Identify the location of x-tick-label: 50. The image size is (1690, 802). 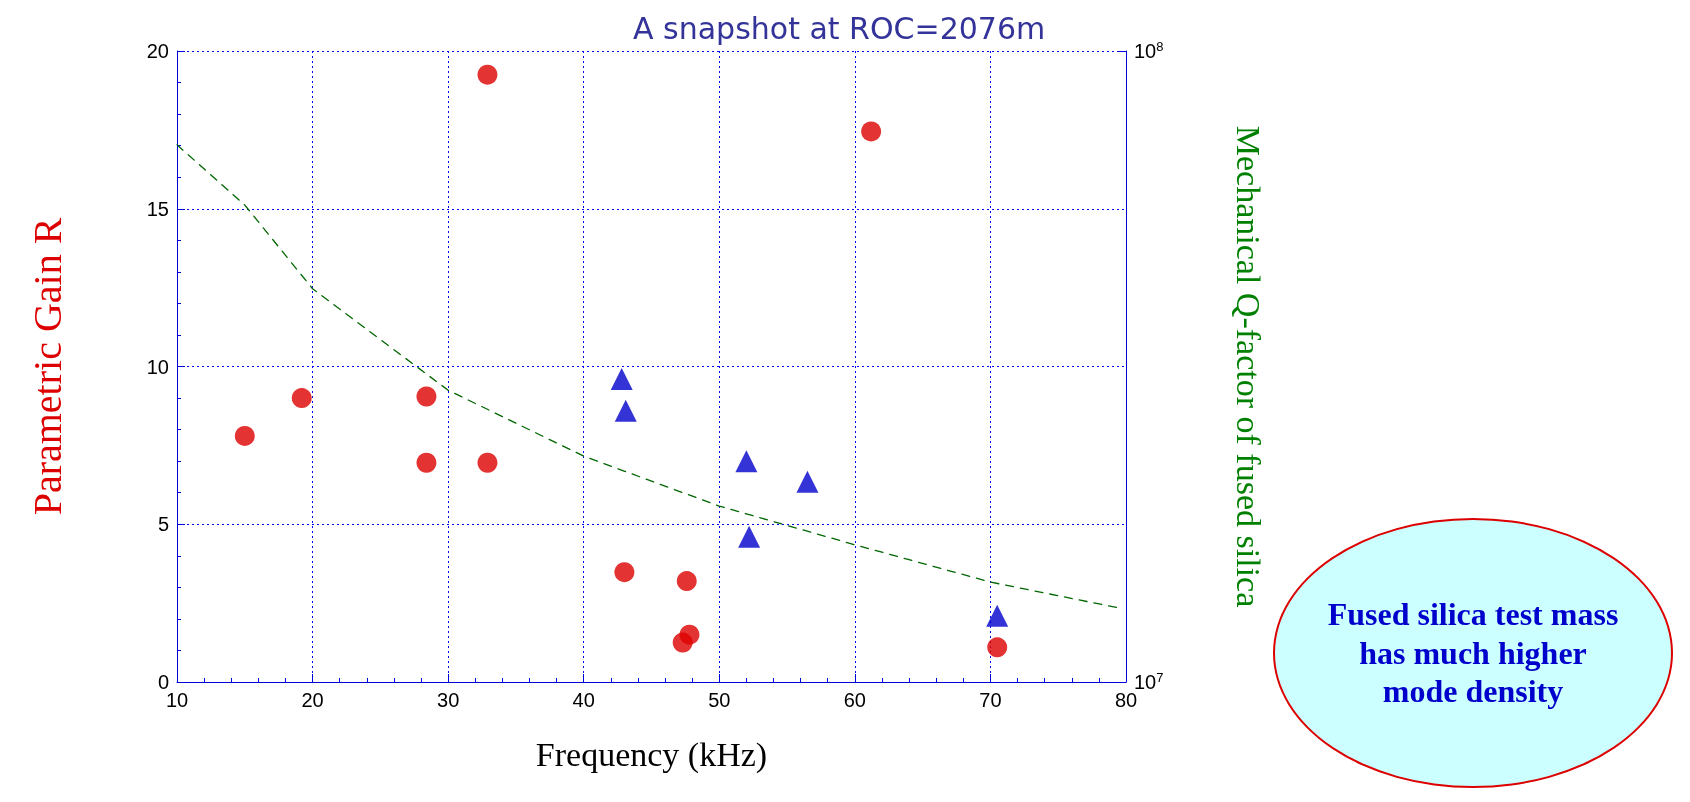
(719, 700).